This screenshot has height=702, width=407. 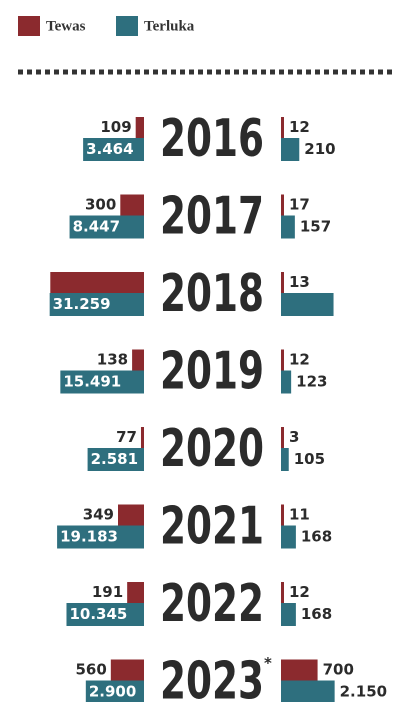 I want to click on value-label: 105, so click(x=309, y=459).